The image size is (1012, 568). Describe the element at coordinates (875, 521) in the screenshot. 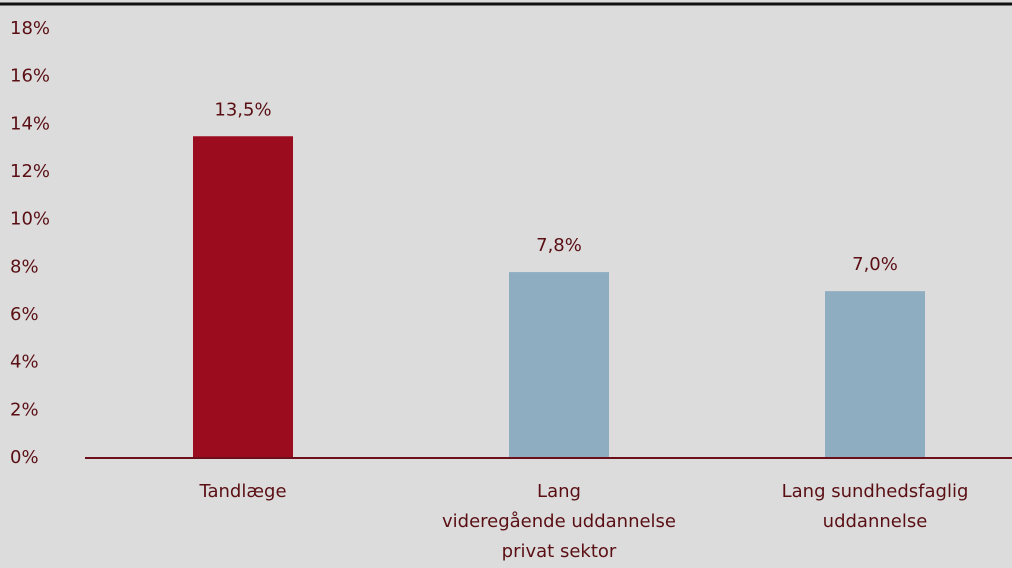

I see `x-tick-label: uddannelse` at that location.